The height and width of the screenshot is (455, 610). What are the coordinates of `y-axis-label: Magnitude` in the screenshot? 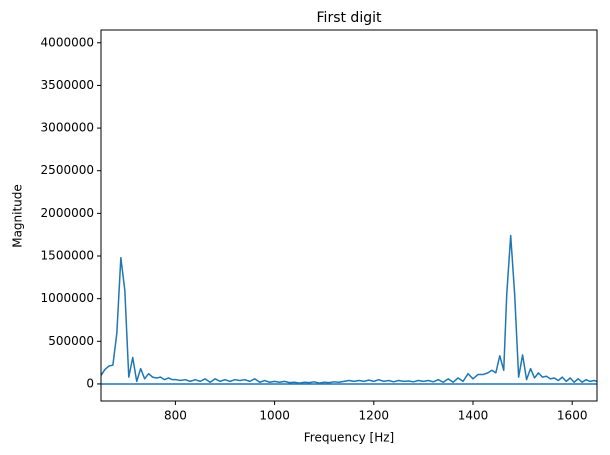 It's located at (18, 216).